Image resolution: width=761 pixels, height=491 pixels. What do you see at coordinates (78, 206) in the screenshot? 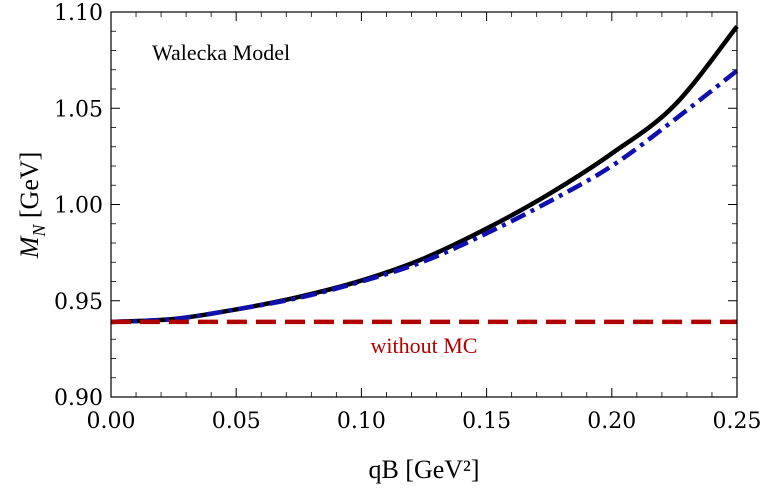
I see `y-tick-label: 1.00` at bounding box center [78, 206].